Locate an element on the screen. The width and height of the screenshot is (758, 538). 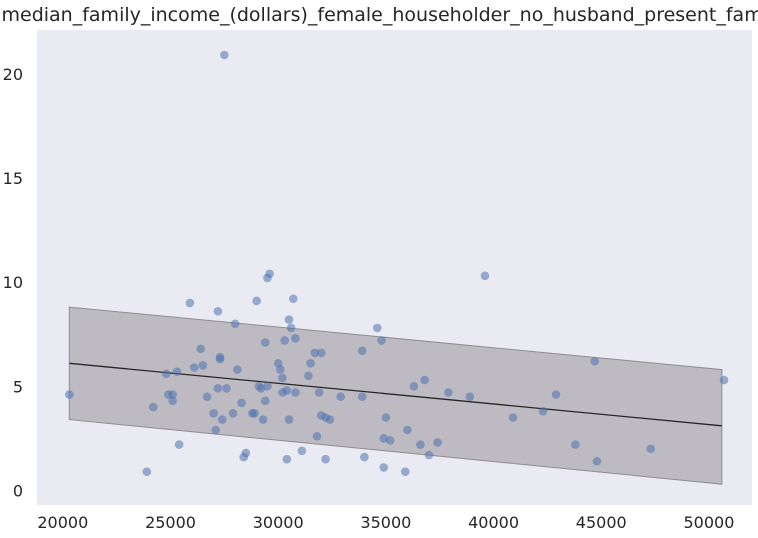
x-tick-label: 45000 is located at coordinates (601, 522).